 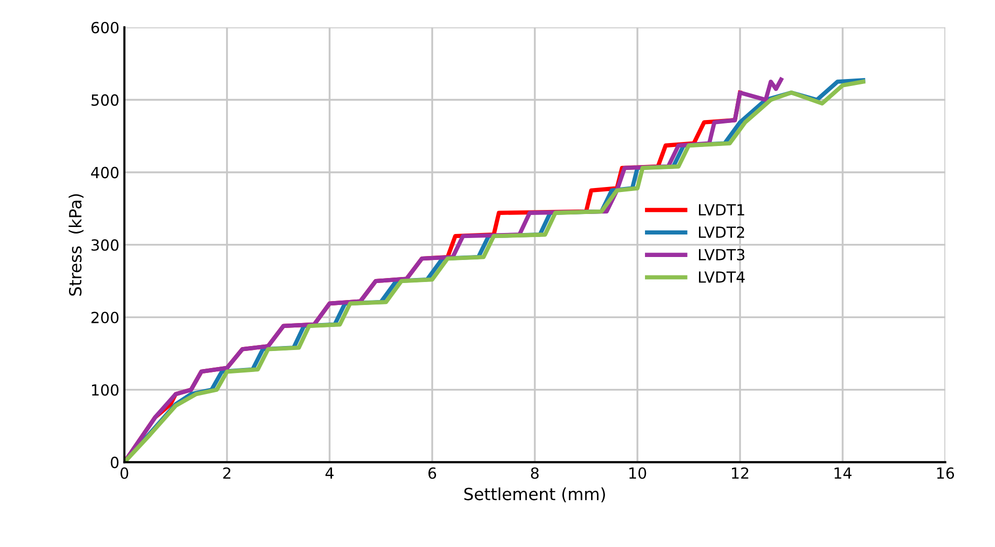 I want to click on y-tick-label: 100, so click(x=105, y=390).